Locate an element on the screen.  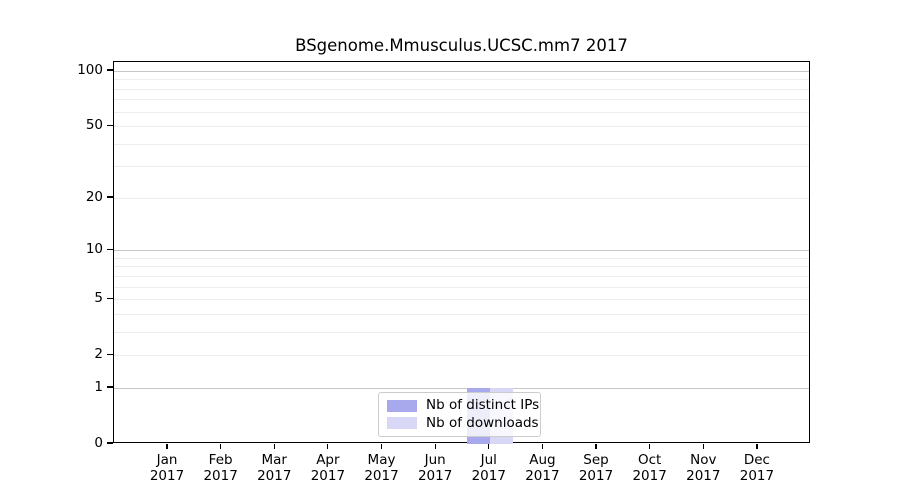
x-axis-tick-label: May 2017 is located at coordinates (381, 468).